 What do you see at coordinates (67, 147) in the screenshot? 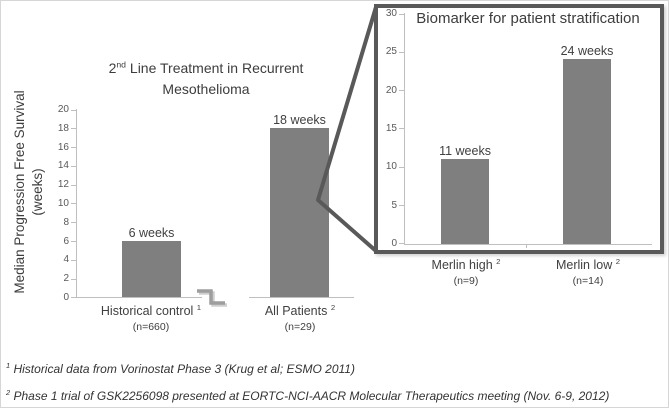
I see `y-tick-label: 16` at bounding box center [67, 147].